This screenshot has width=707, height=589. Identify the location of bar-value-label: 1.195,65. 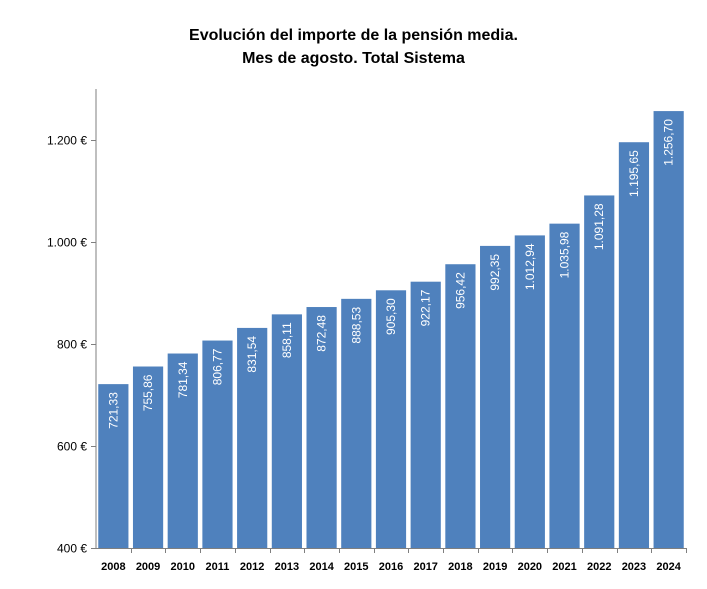
(634, 173).